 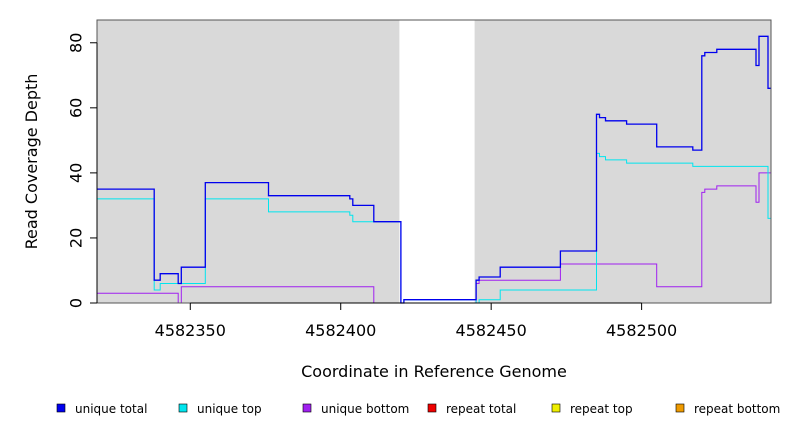 I want to click on x-tick-label: 4582500, so click(x=641, y=330).